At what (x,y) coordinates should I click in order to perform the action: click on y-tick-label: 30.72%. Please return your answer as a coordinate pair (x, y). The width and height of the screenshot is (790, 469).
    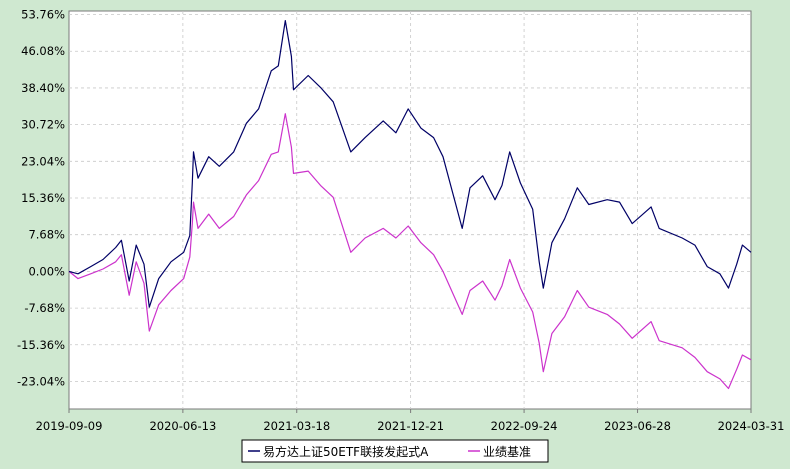
    Looking at the image, I should click on (43, 125).